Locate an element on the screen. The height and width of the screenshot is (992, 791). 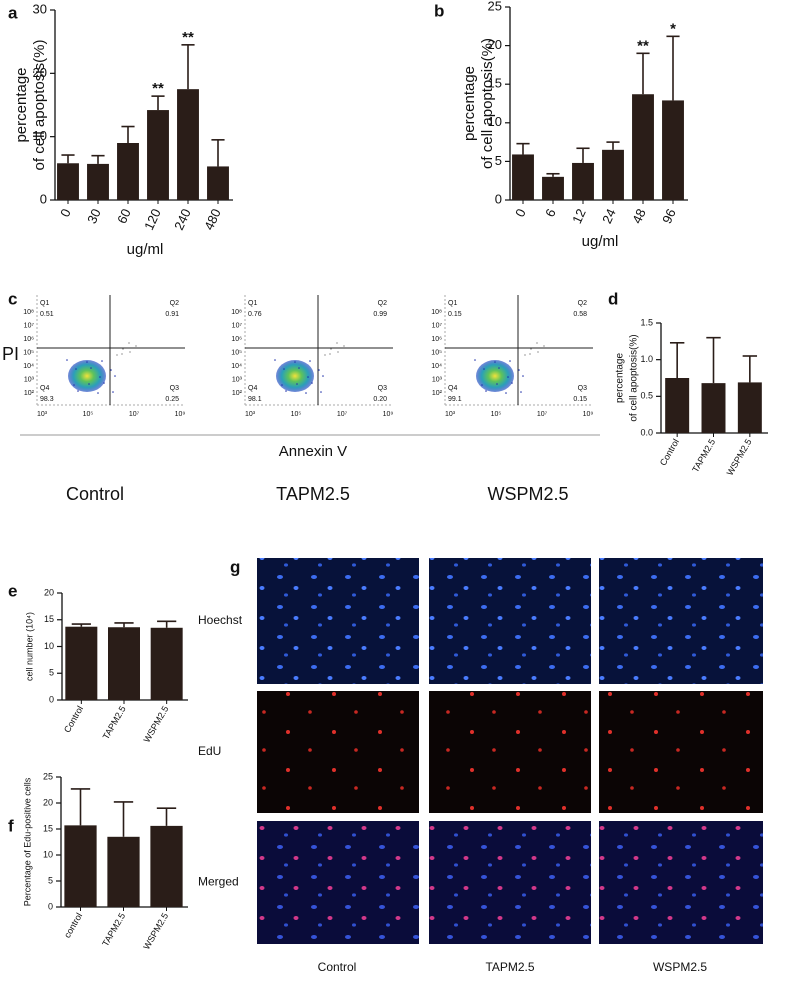
column-label: WSPM2.5 is located at coordinates (680, 967).